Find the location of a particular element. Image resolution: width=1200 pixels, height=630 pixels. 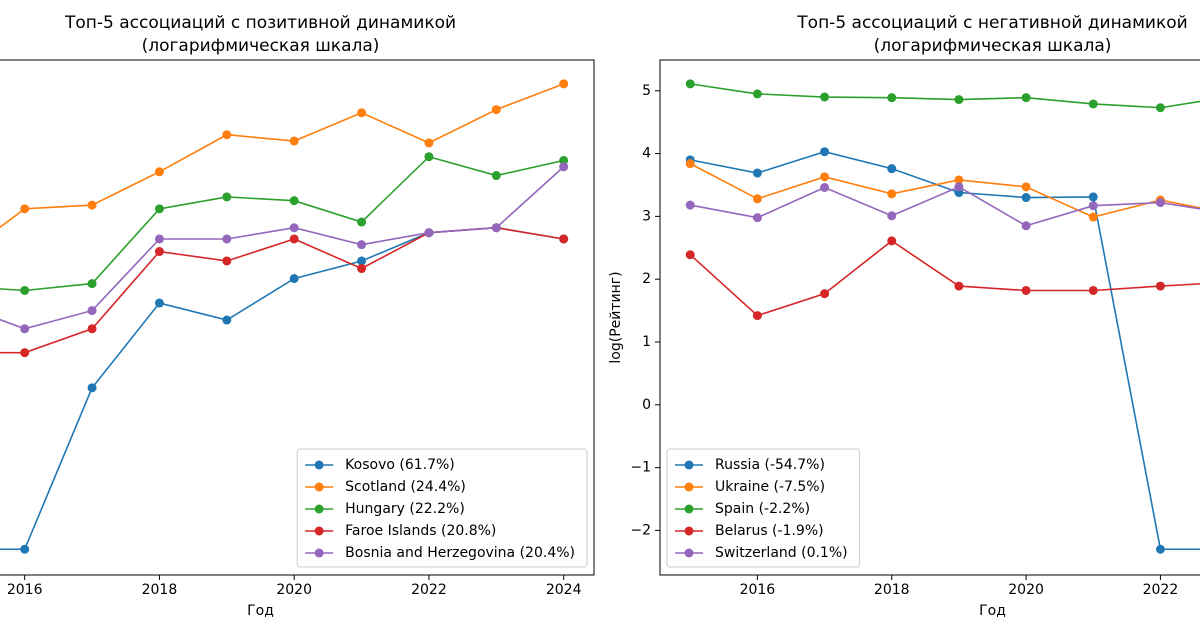

legend-label: Russia (-54.7%) is located at coordinates (770, 465).